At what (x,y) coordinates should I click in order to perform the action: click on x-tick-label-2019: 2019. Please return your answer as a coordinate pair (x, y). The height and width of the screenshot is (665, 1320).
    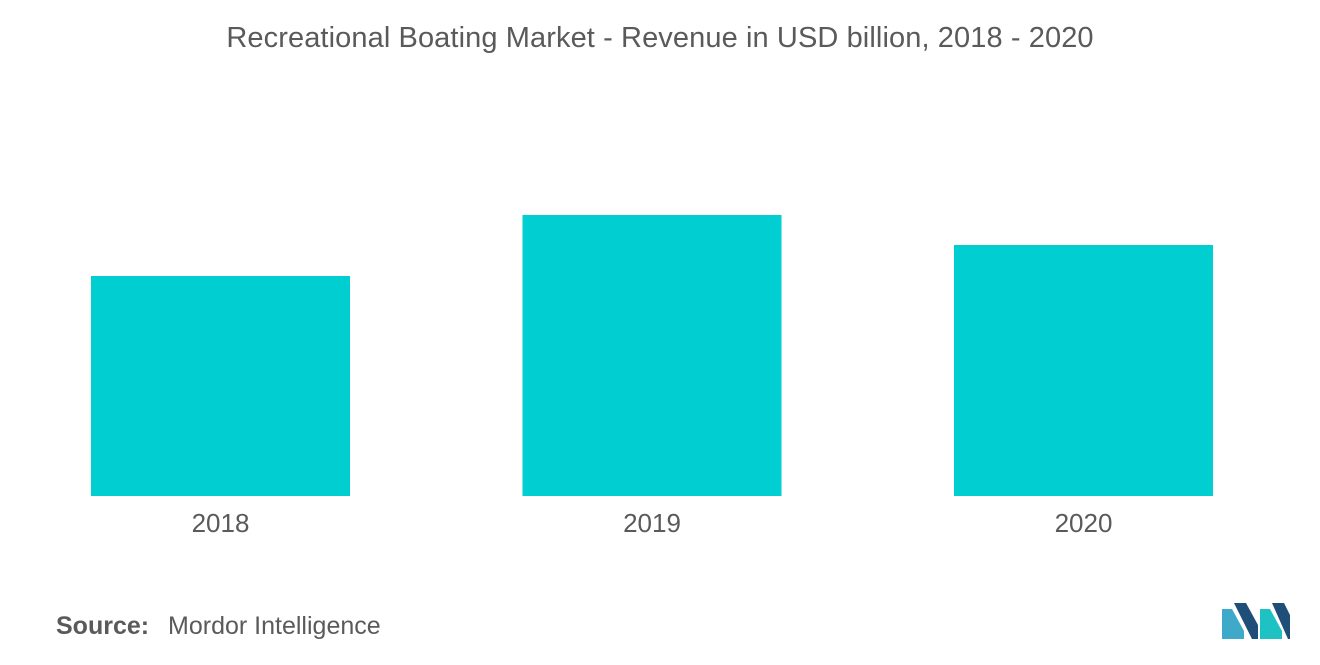
    Looking at the image, I should click on (652, 523).